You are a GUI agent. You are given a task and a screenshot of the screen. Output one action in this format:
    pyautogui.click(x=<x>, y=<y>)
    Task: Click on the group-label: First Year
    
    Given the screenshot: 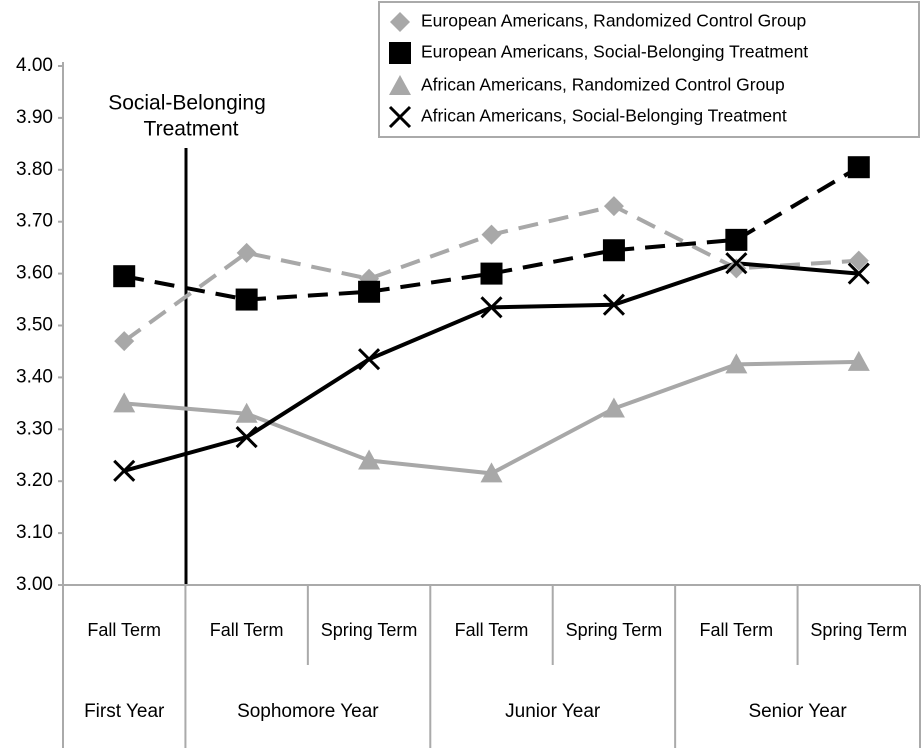 What is the action you would take?
    pyautogui.click(x=124, y=711)
    